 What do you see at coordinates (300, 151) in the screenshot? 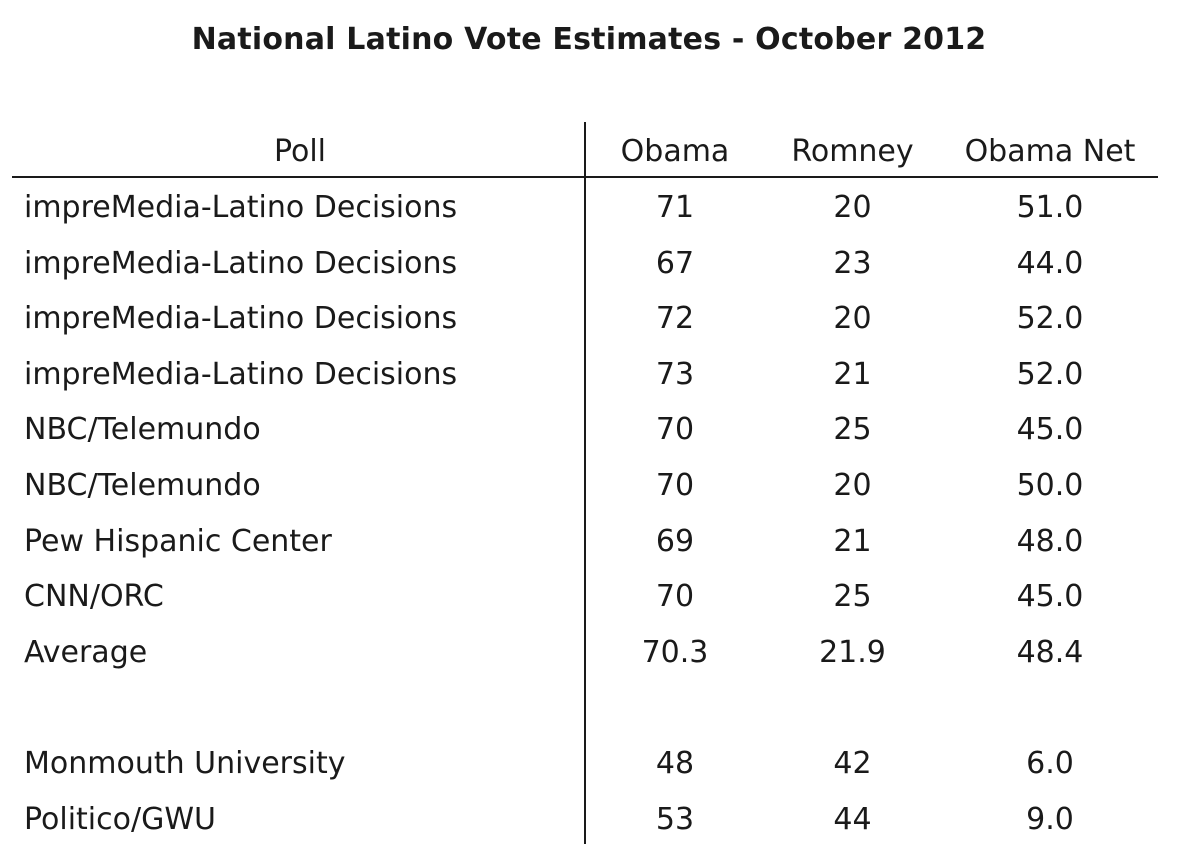
I see `header-poll: Poll` at bounding box center [300, 151].